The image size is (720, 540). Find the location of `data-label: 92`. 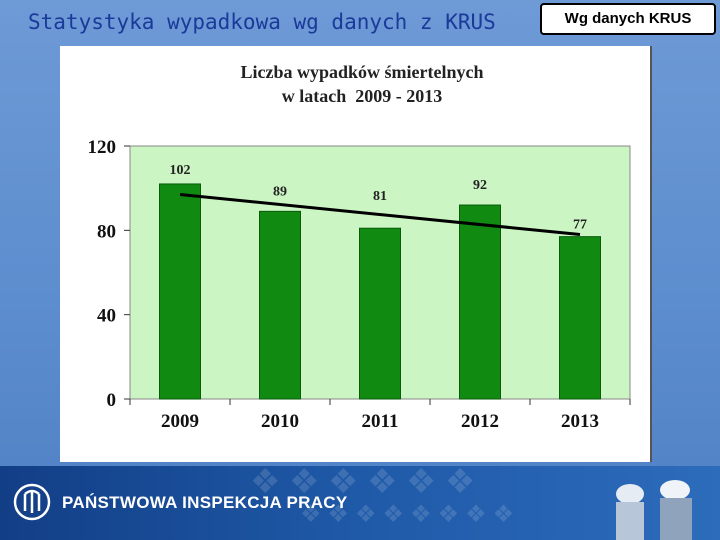

data-label: 92 is located at coordinates (480, 185).